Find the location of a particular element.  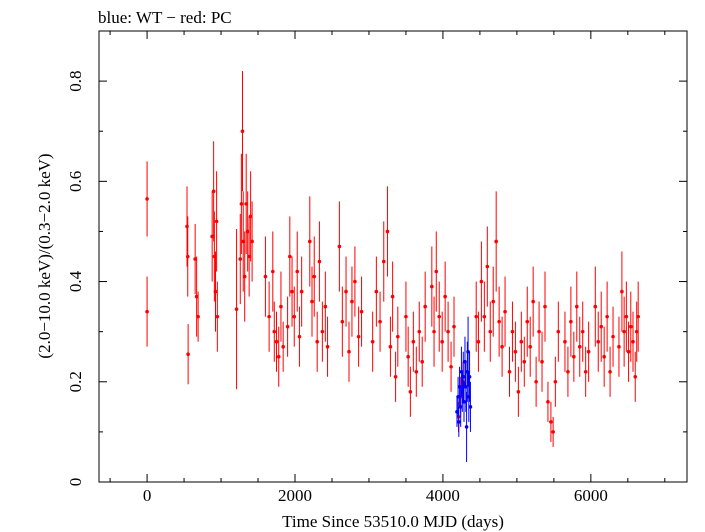

y-tick-label: 0 is located at coordinates (75, 482).